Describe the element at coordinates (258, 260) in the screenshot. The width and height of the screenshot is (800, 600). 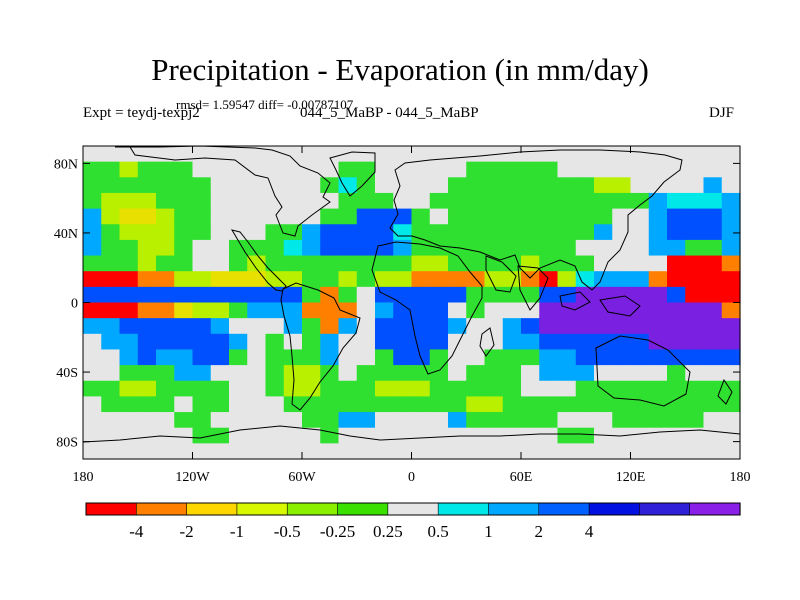
I see `coastline-central-america` at that location.